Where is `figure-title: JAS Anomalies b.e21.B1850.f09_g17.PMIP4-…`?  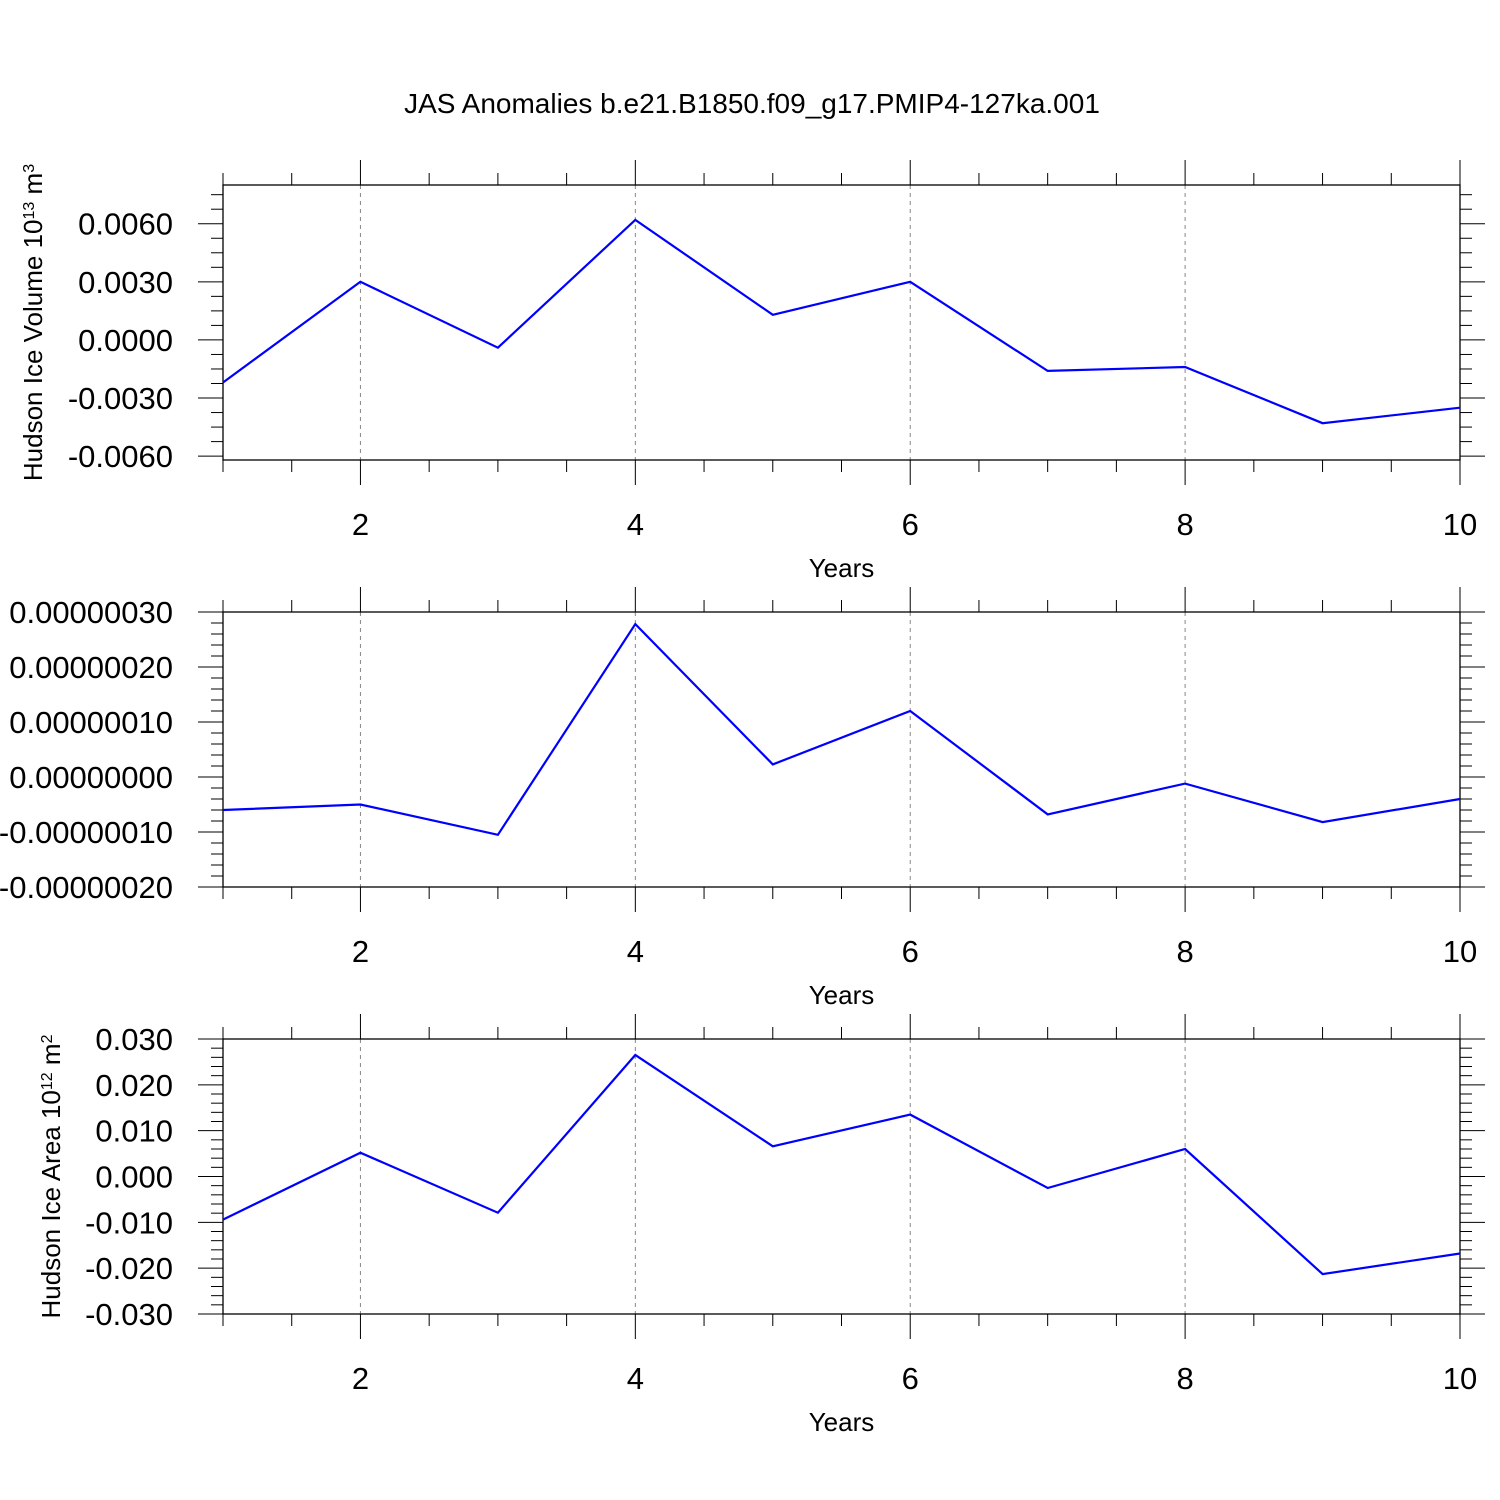 figure-title: JAS Anomalies b.e21.B1850.f09_g17.PMIP4-… is located at coordinates (752, 103).